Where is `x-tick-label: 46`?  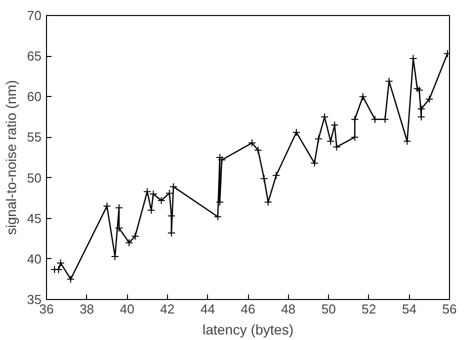
x-tick-label: 46 is located at coordinates (248, 309).